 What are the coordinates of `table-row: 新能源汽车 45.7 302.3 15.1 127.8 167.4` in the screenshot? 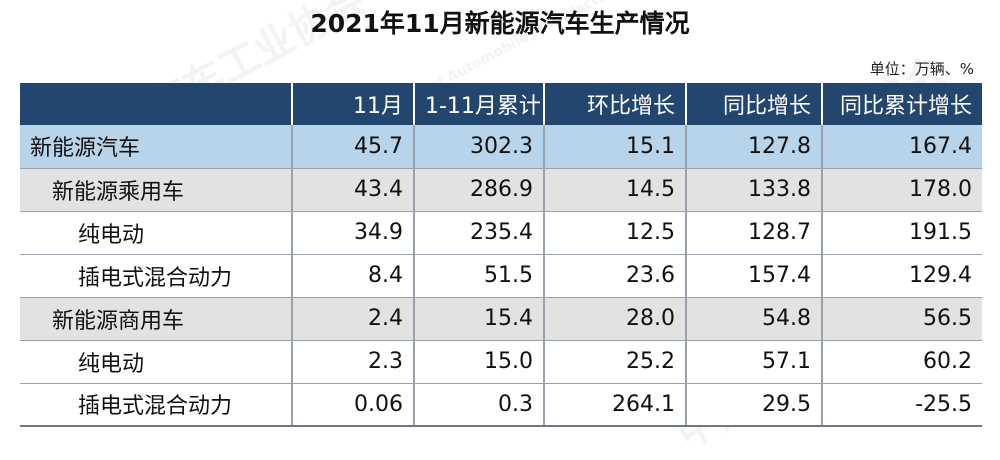 It's located at (501, 147).